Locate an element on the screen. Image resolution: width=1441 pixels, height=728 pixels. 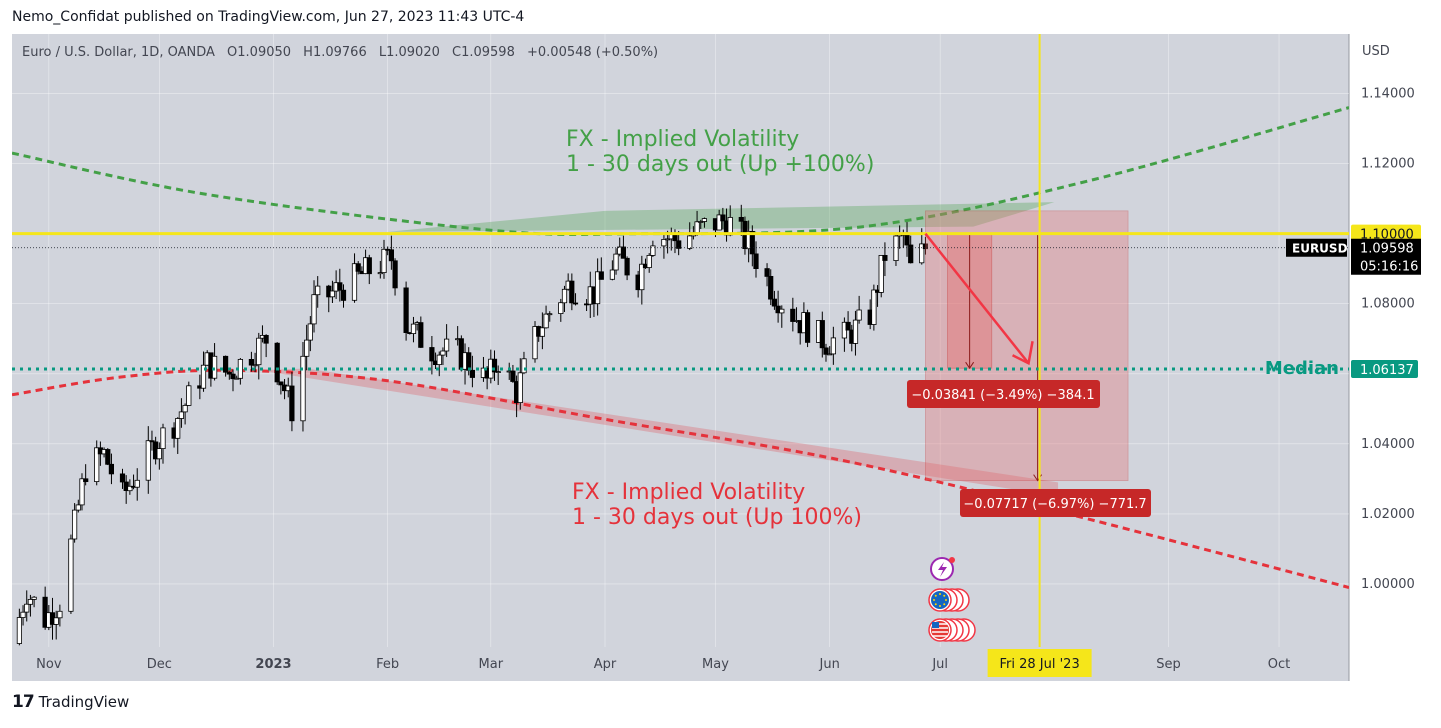
measure-1-text: −0.03841 (−3.49%) −384.1 is located at coordinates (1002, 395).